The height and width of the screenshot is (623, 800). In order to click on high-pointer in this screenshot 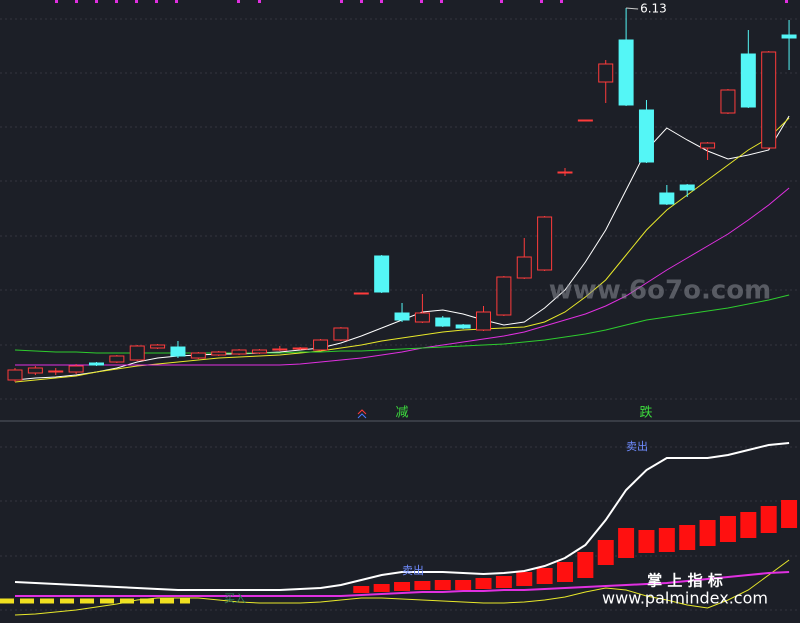, I will do `click(632, 8)`.